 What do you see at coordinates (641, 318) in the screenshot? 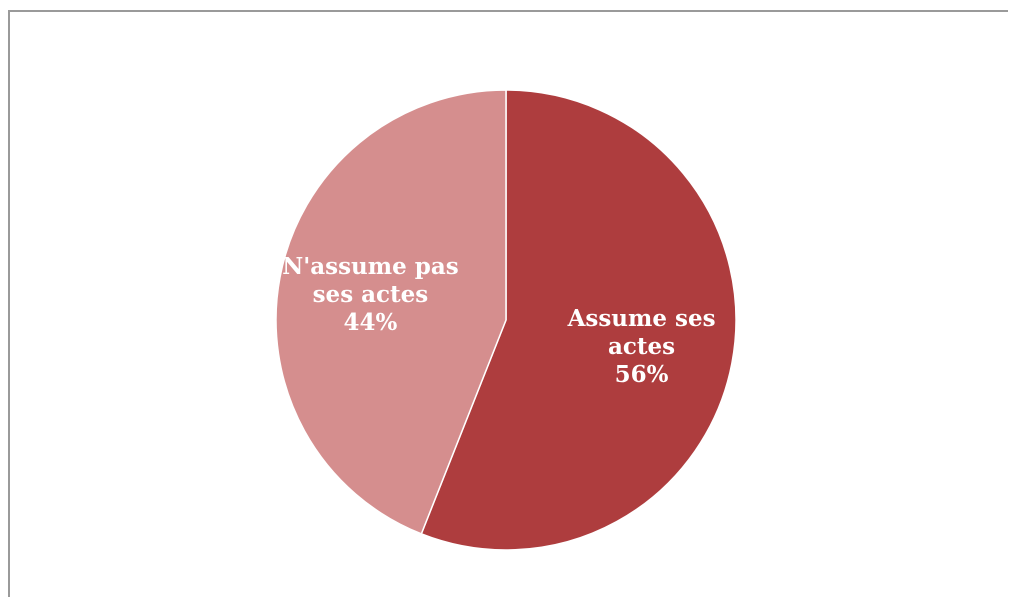
I see `slice-0-category-label: Assume ses` at bounding box center [641, 318].